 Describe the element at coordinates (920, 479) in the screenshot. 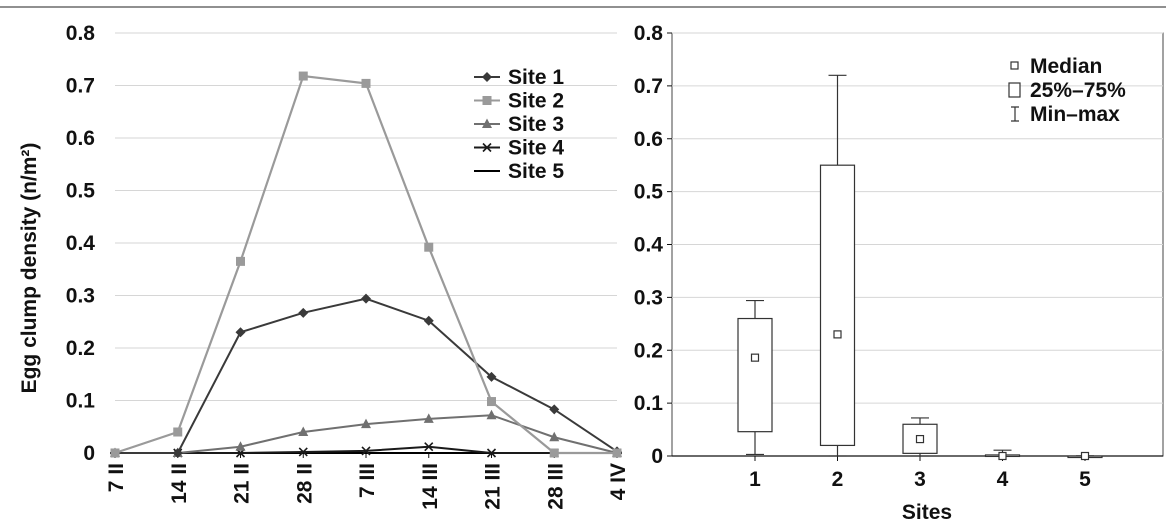

I see `x-tick-label: 3` at that location.